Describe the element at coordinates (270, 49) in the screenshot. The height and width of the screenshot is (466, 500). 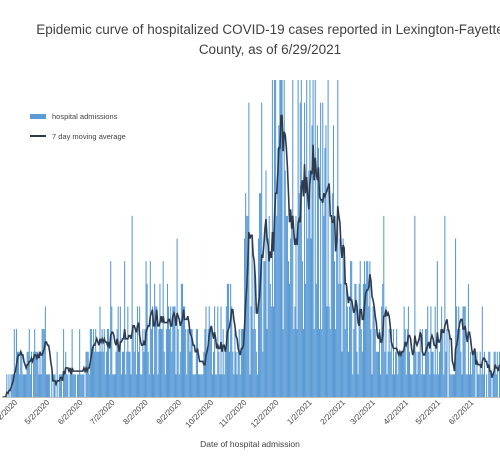
I see `chart-title-line-2: County, as of 6/29/2021` at that location.